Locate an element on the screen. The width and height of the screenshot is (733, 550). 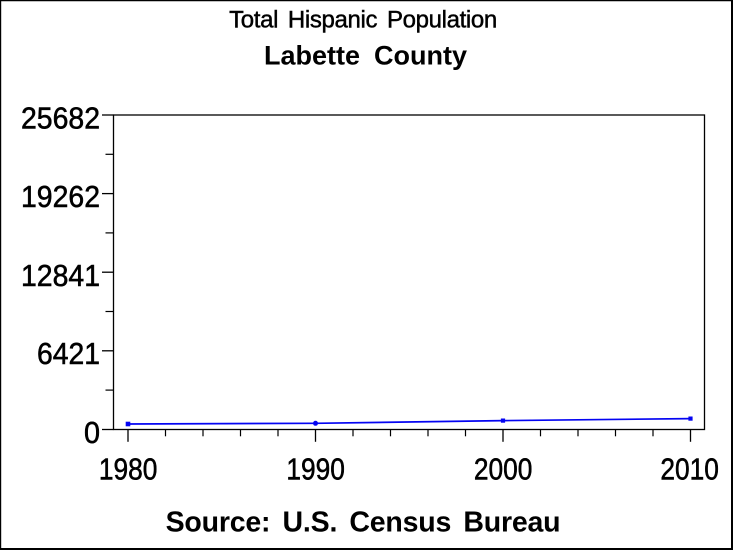
svg-text: 2010 is located at coordinates (689, 470).